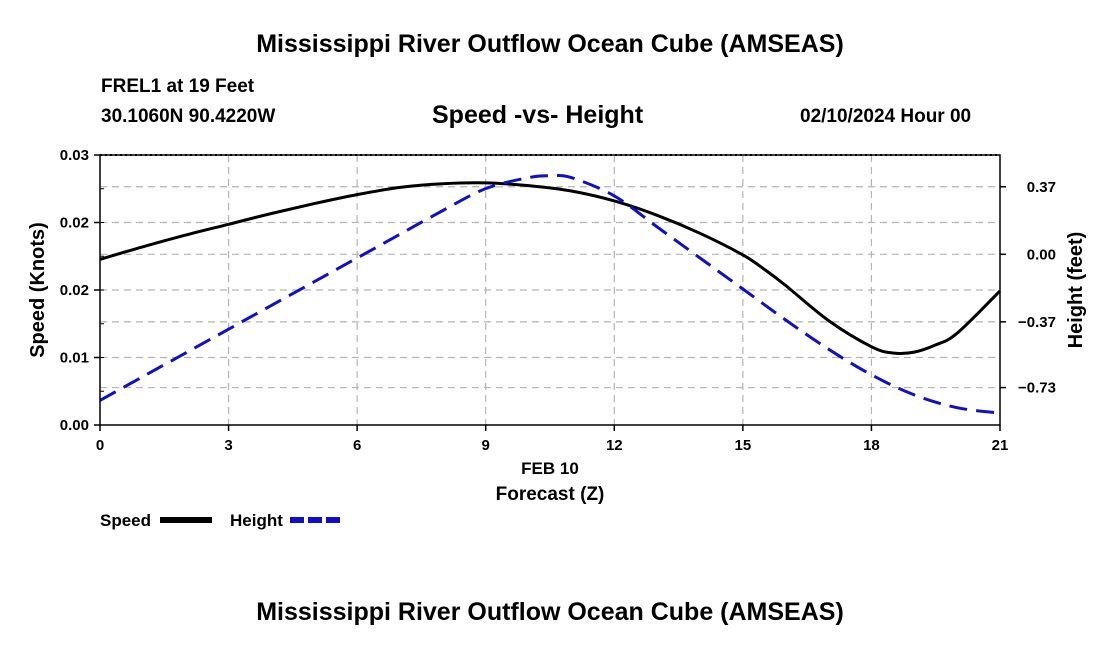 This screenshot has width=1100, height=650. What do you see at coordinates (871, 445) in the screenshot?
I see `x-tick-label: 18` at bounding box center [871, 445].